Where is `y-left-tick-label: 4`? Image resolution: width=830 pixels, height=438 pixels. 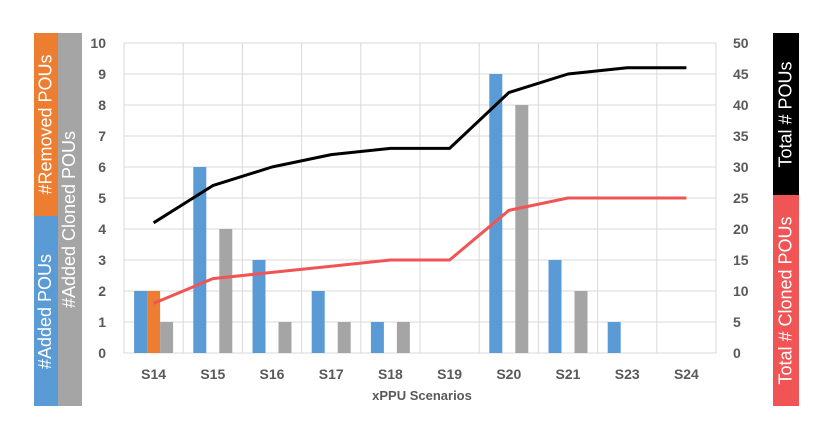 y-left-tick-label: 4 is located at coordinates (102, 229).